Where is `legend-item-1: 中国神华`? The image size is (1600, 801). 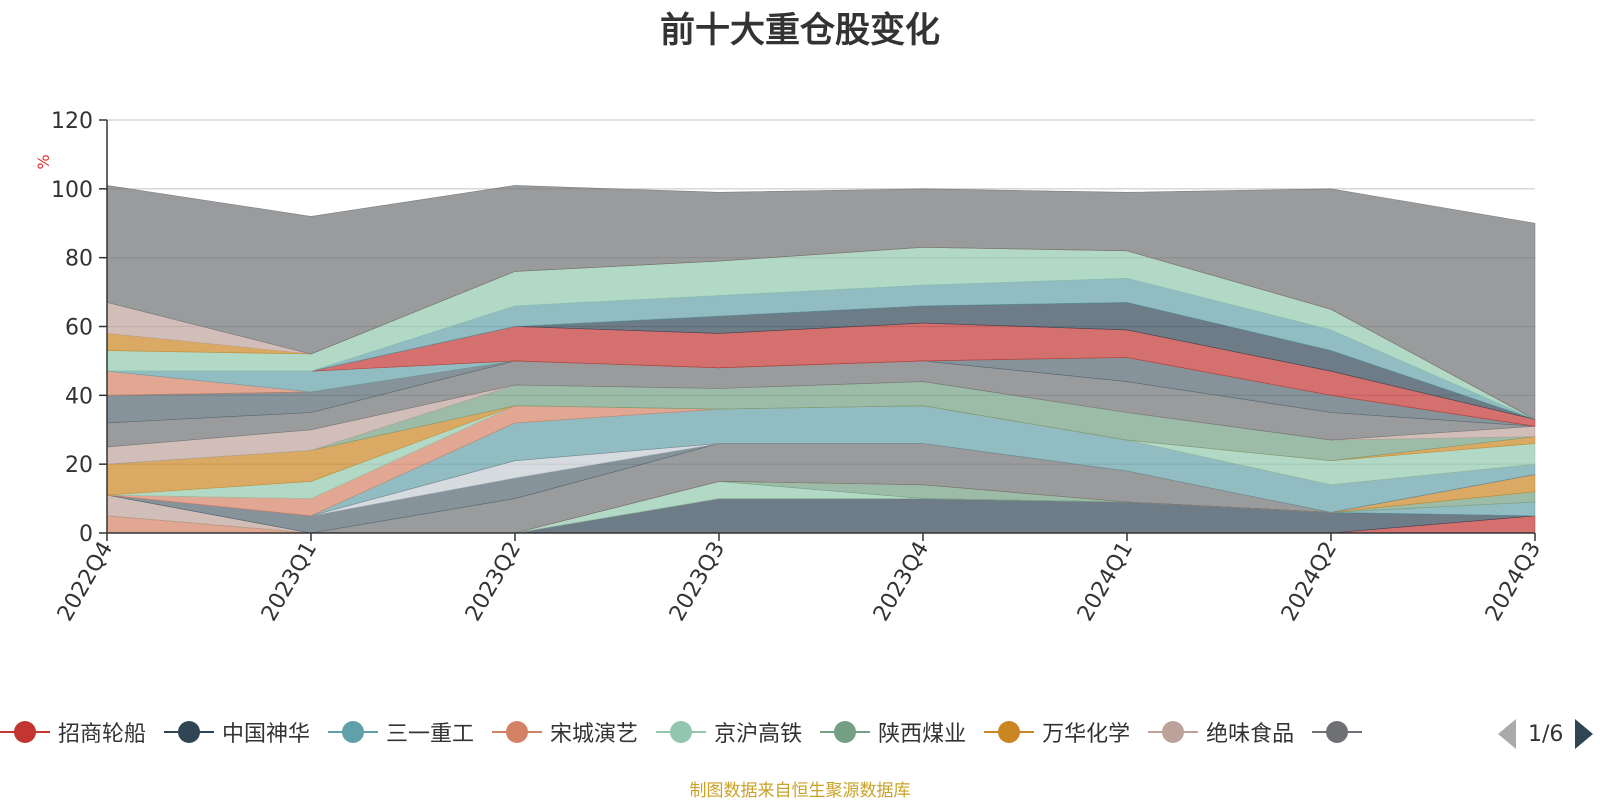
legend-item-1: 中国神华 is located at coordinates (243, 732).